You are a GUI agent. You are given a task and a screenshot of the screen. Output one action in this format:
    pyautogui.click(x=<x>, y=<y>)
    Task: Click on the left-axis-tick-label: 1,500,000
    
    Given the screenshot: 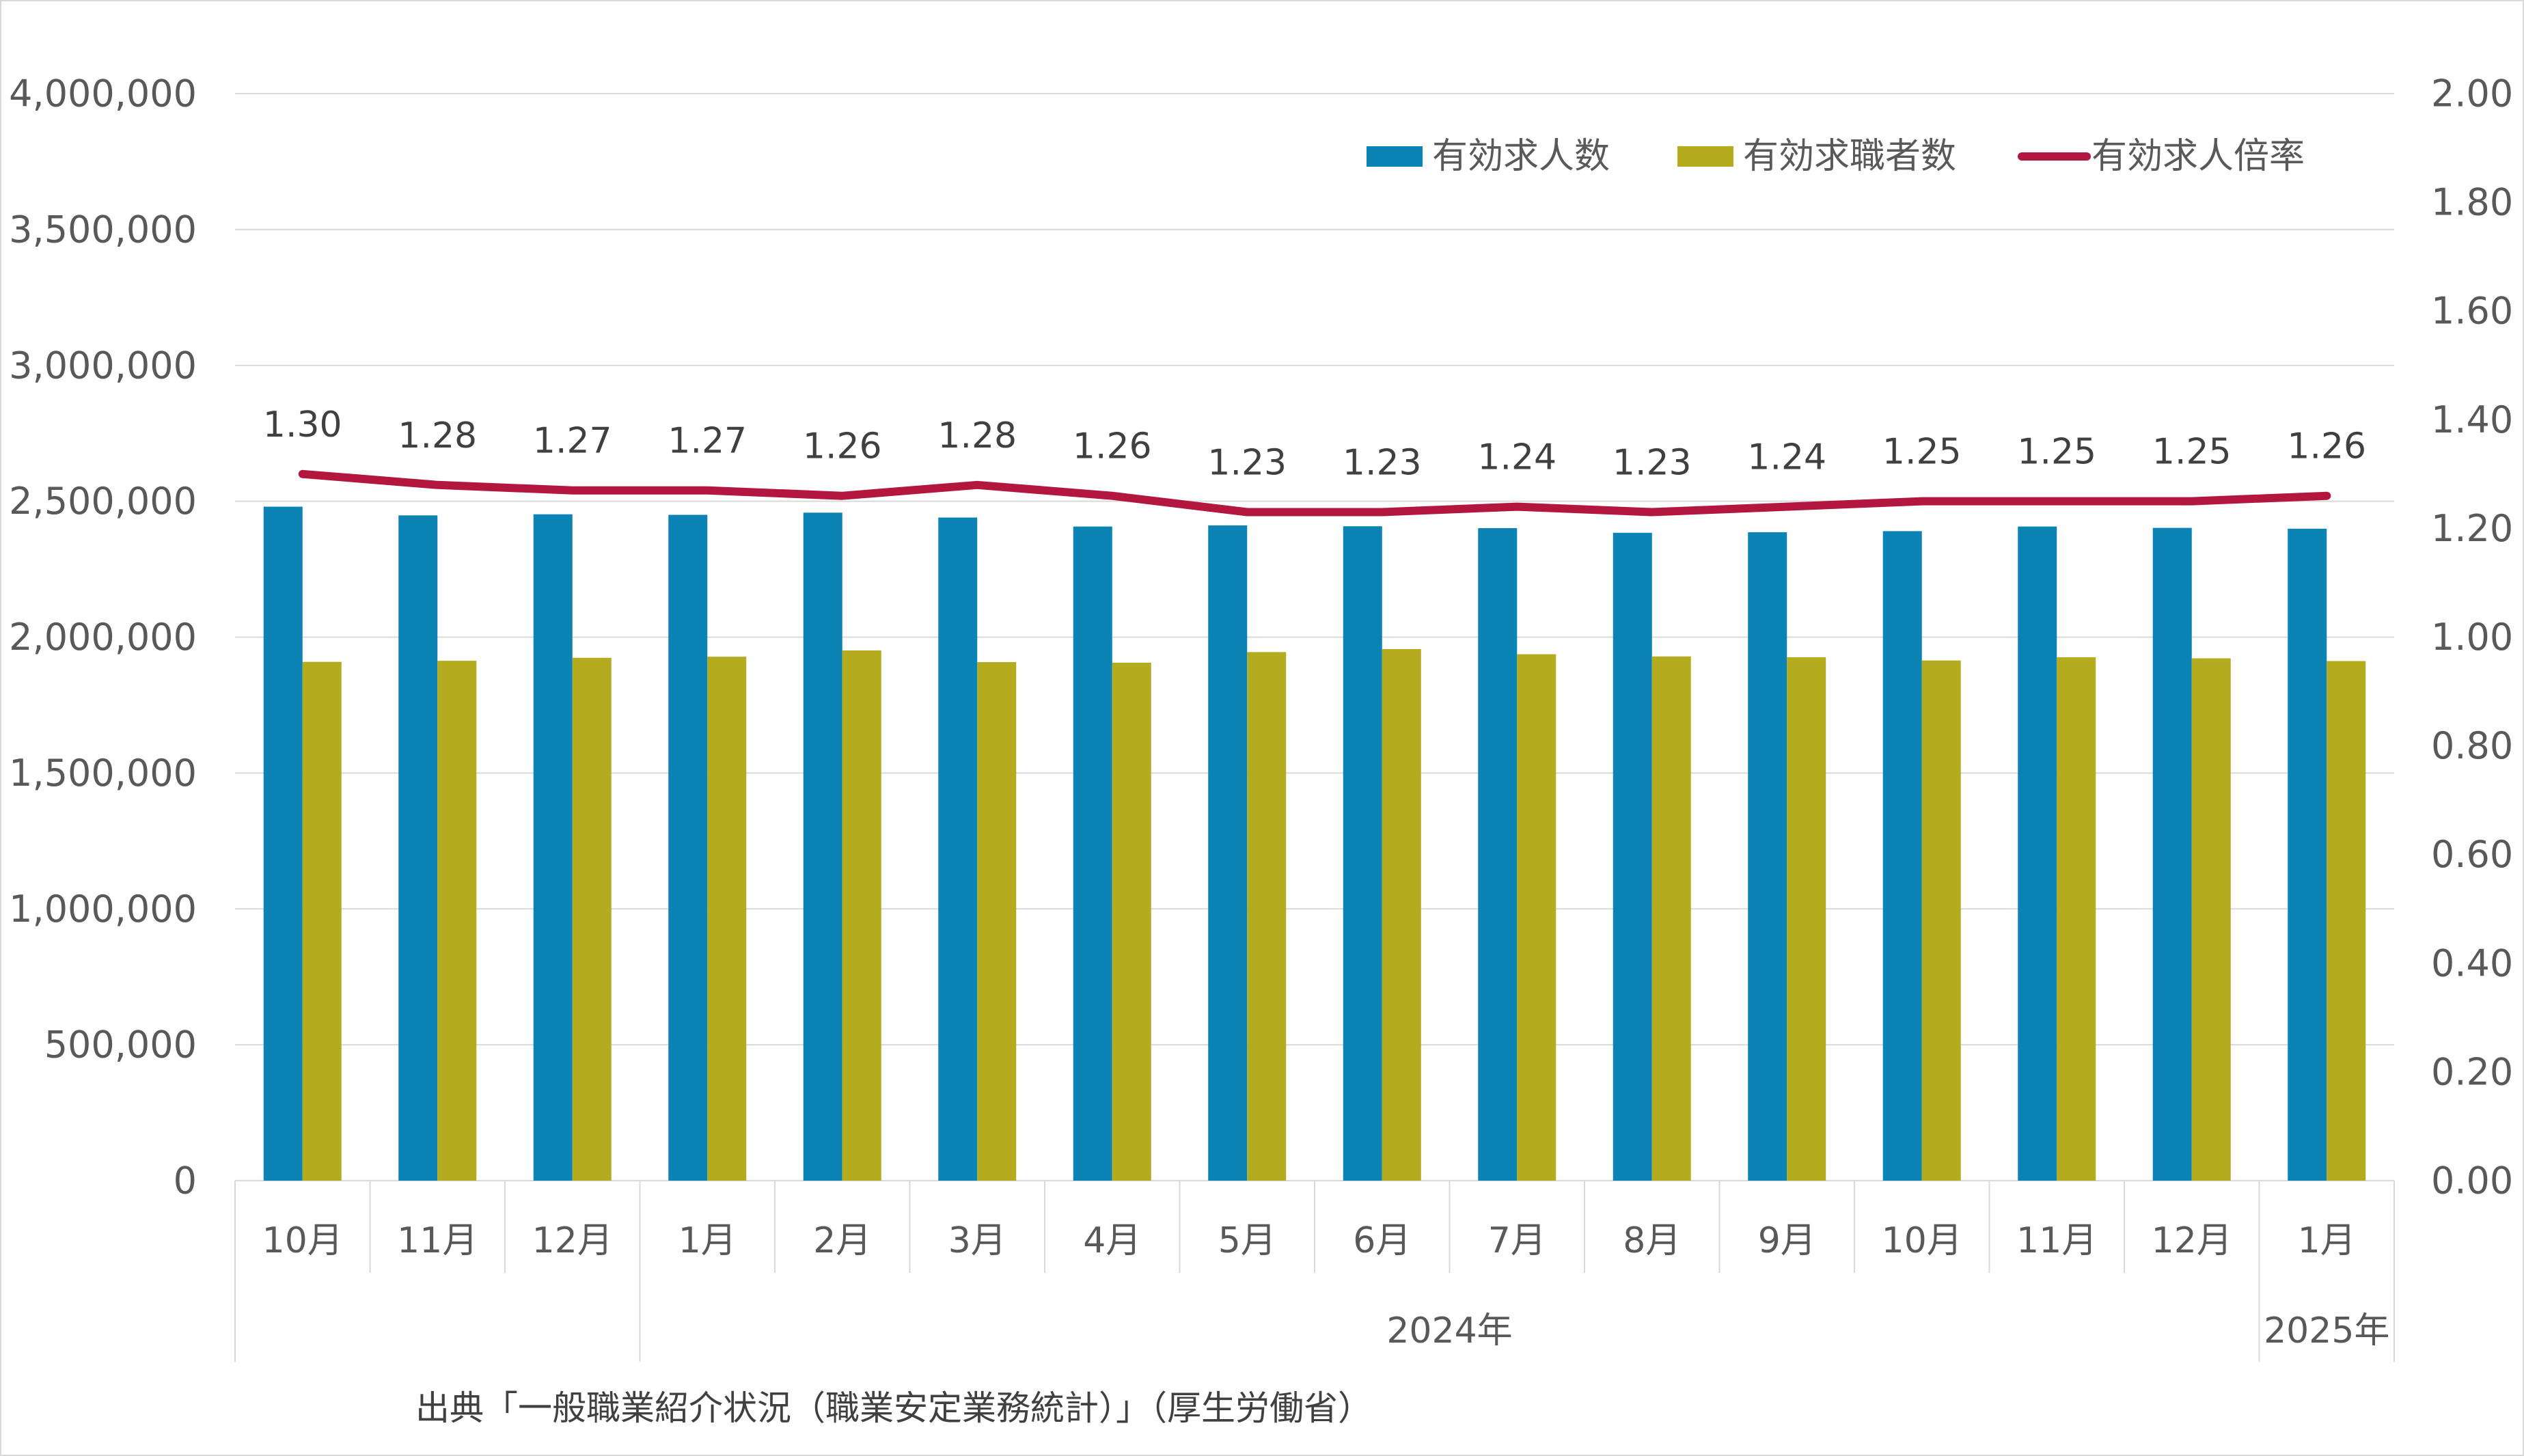 What is the action you would take?
    pyautogui.click(x=103, y=773)
    